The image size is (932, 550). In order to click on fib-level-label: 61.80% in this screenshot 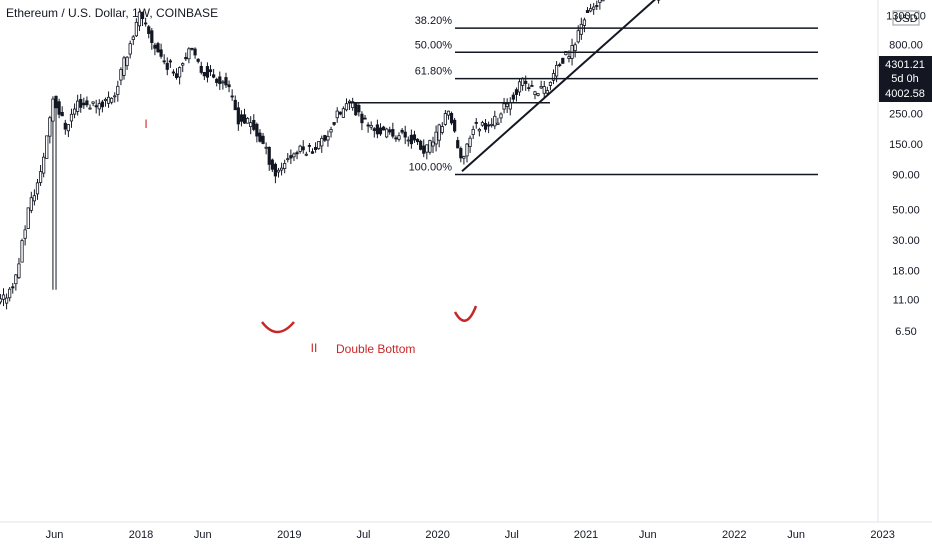, I will do `click(434, 72)`.